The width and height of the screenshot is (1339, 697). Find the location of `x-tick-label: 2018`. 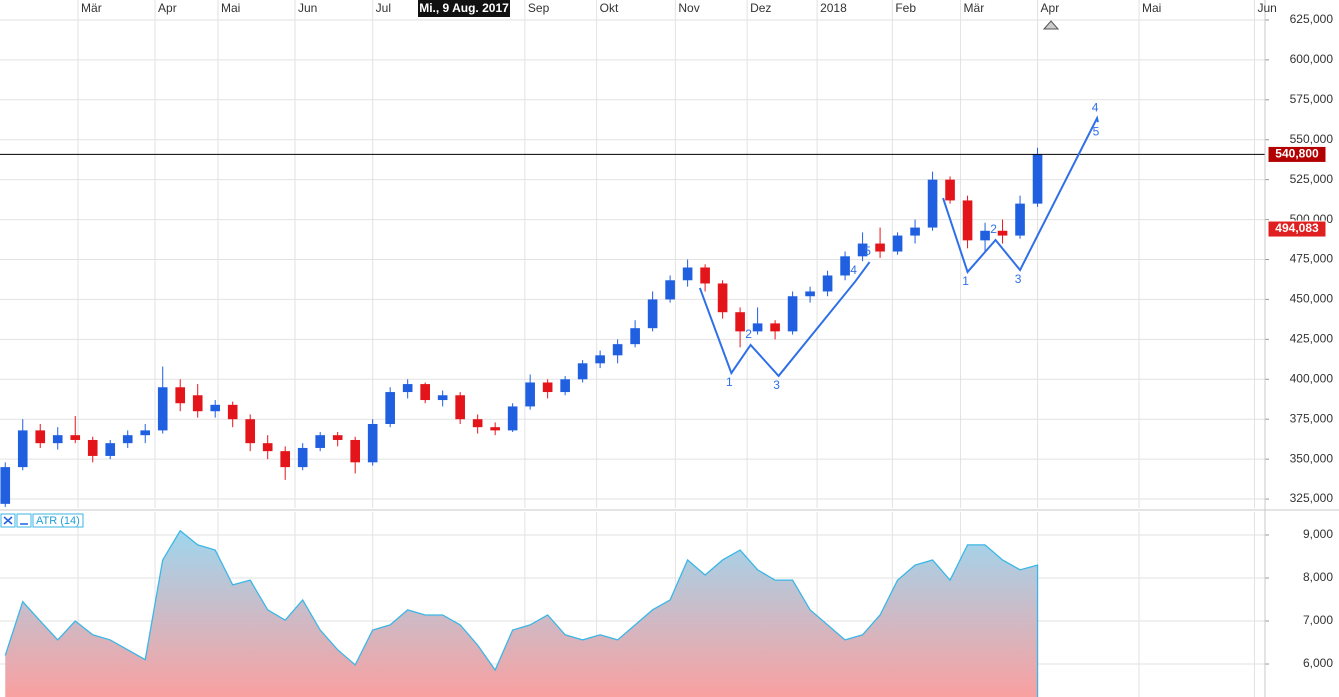

x-tick-label: 2018 is located at coordinates (833, 8).